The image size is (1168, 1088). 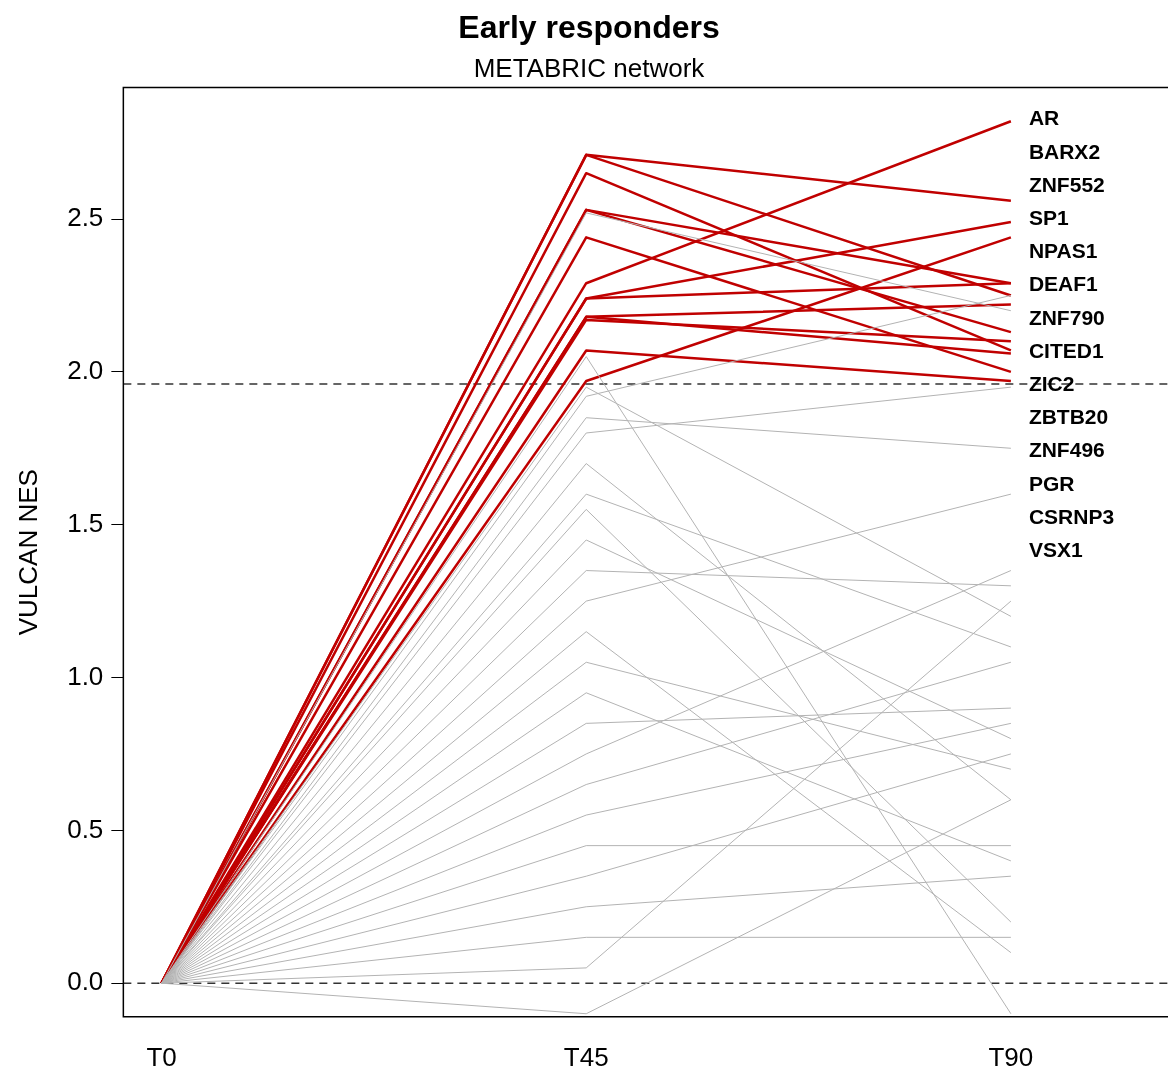 What do you see at coordinates (85, 370) in the screenshot?
I see `y-tick-label: 2.0` at bounding box center [85, 370].